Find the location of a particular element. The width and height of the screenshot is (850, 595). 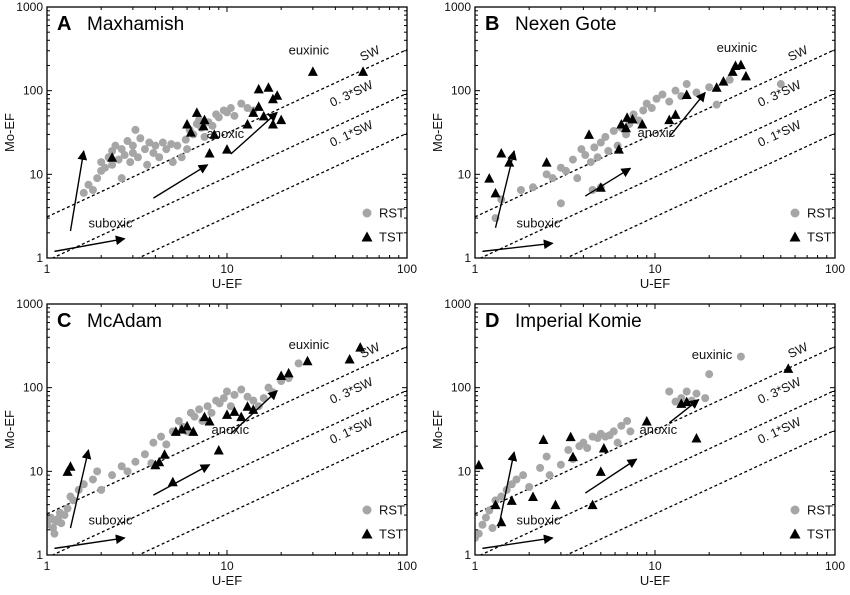

y-tick-label: 1 is located at coordinates (39, 555).